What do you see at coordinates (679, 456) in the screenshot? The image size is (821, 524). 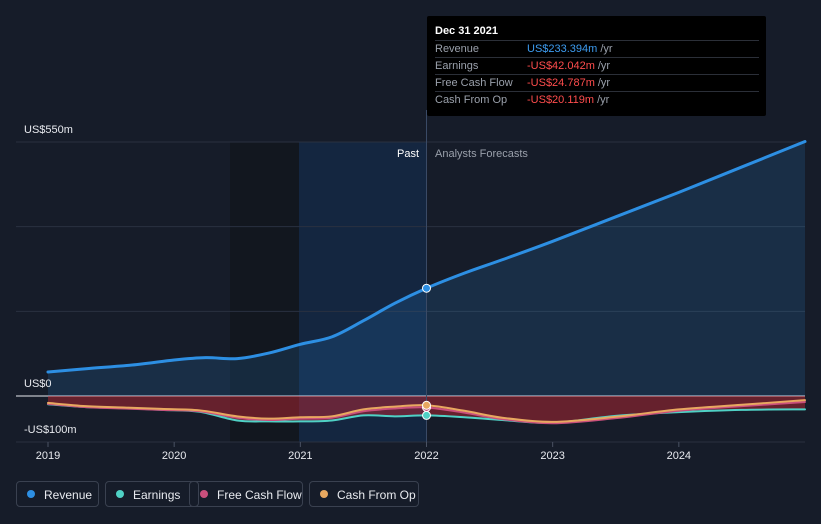 I see `x-tick-label: 2024` at bounding box center [679, 456].